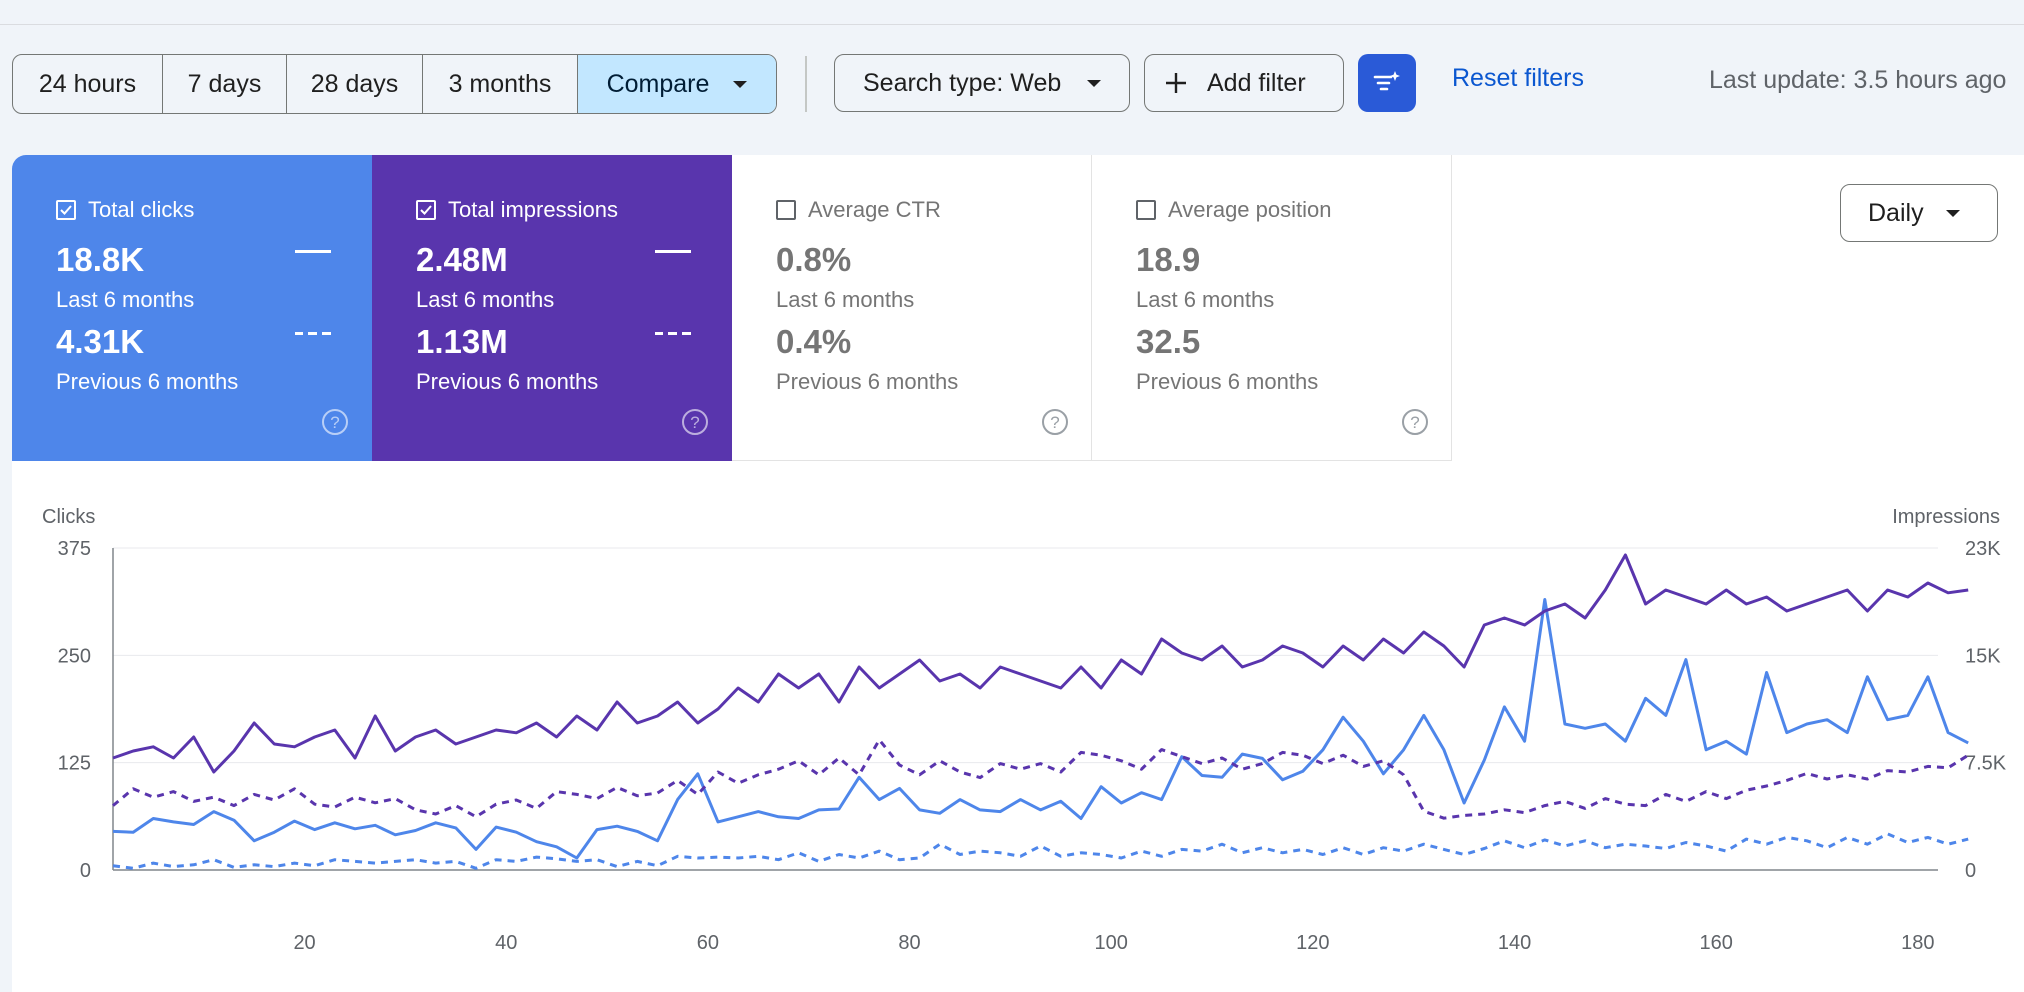  Describe the element at coordinates (506, 943) in the screenshot. I see `x-tick-label: 40` at that location.